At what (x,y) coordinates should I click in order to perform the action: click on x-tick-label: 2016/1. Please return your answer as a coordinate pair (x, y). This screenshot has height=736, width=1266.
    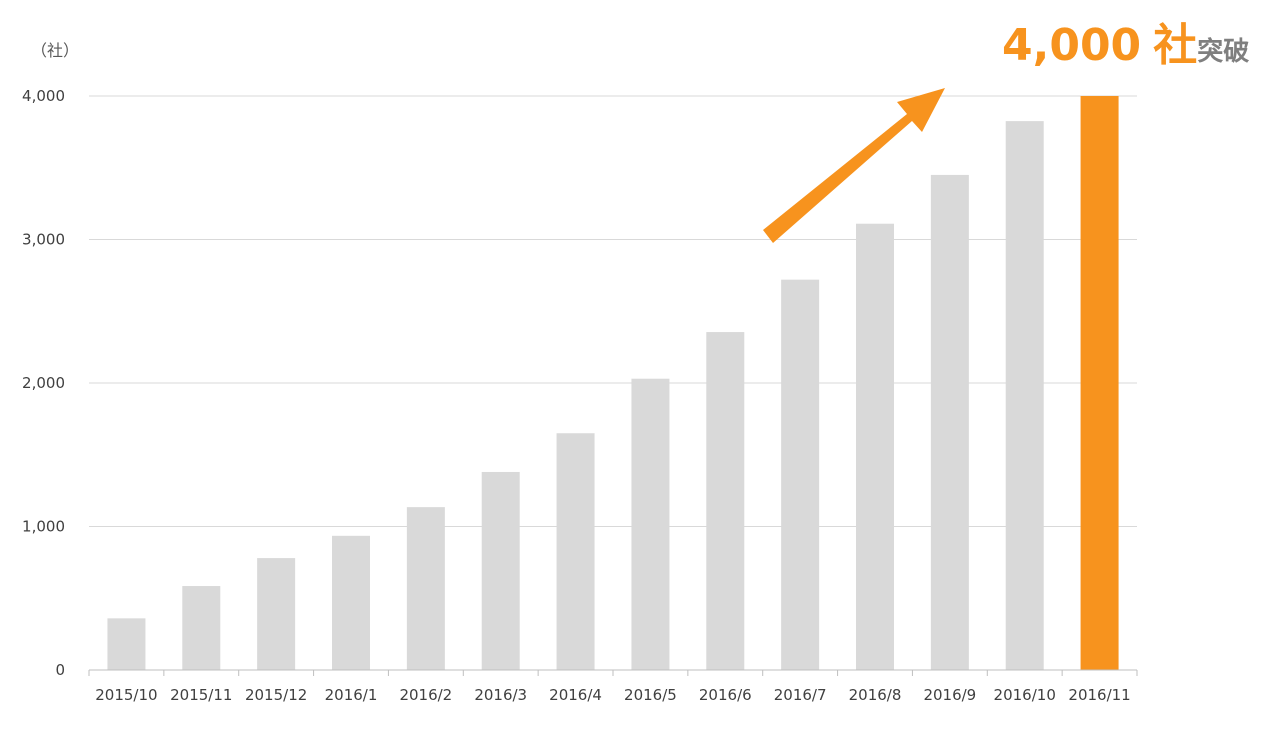
    Looking at the image, I should click on (351, 695).